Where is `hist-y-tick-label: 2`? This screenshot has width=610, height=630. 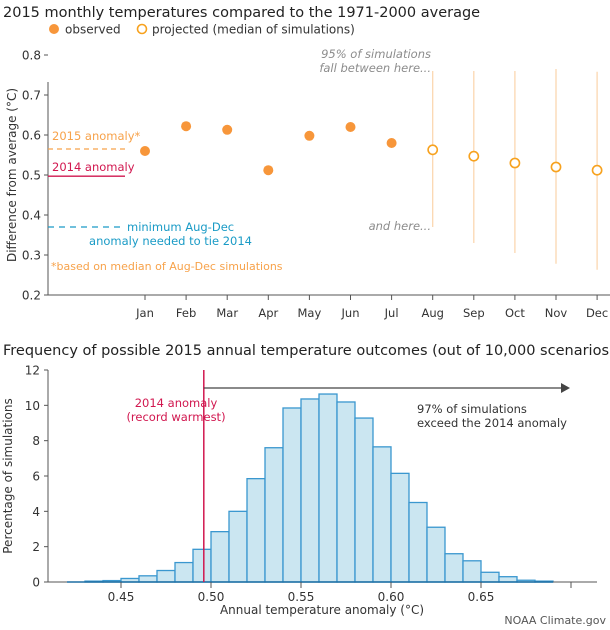 hist-y-tick-label: 2 is located at coordinates (36, 547).